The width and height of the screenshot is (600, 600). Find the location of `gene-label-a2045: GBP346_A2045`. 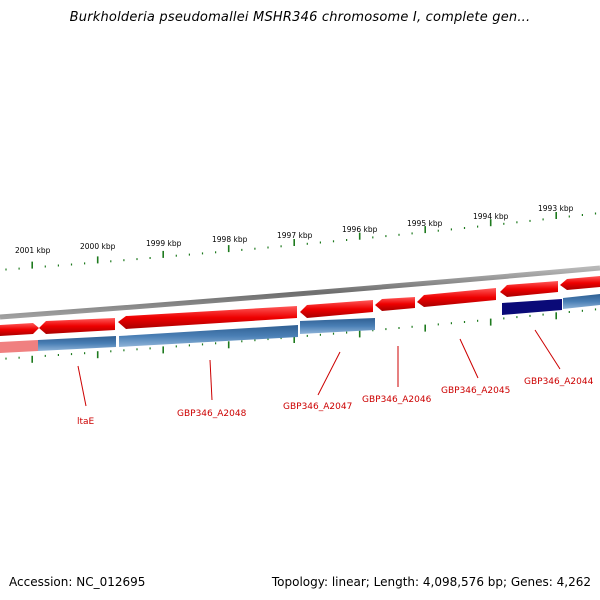

gene-label-a2045: GBP346_A2045 is located at coordinates (475, 391).